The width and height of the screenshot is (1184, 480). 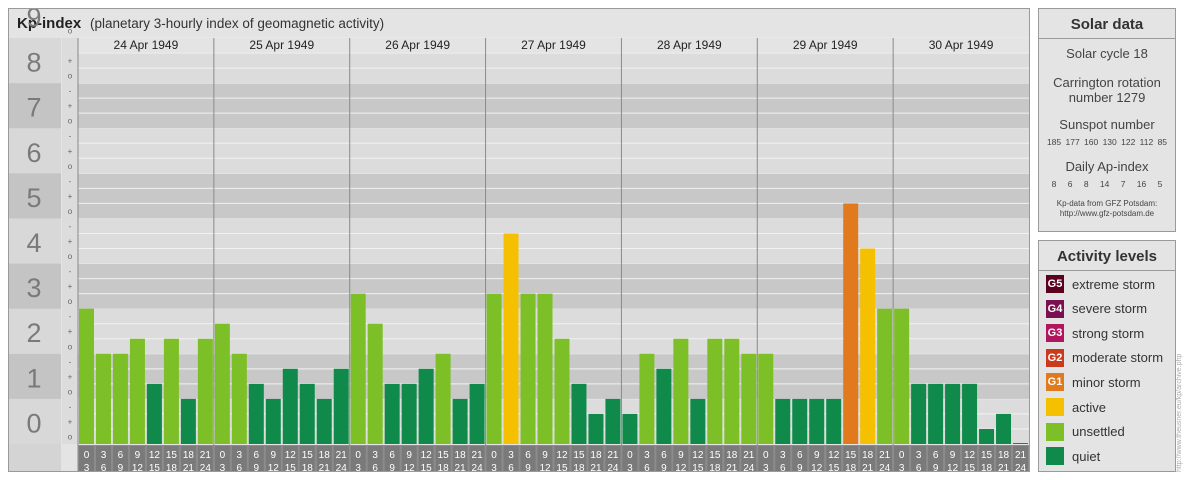 What do you see at coordinates (1085, 431) in the screenshot?
I see `legend-item: unsettled` at bounding box center [1085, 431].